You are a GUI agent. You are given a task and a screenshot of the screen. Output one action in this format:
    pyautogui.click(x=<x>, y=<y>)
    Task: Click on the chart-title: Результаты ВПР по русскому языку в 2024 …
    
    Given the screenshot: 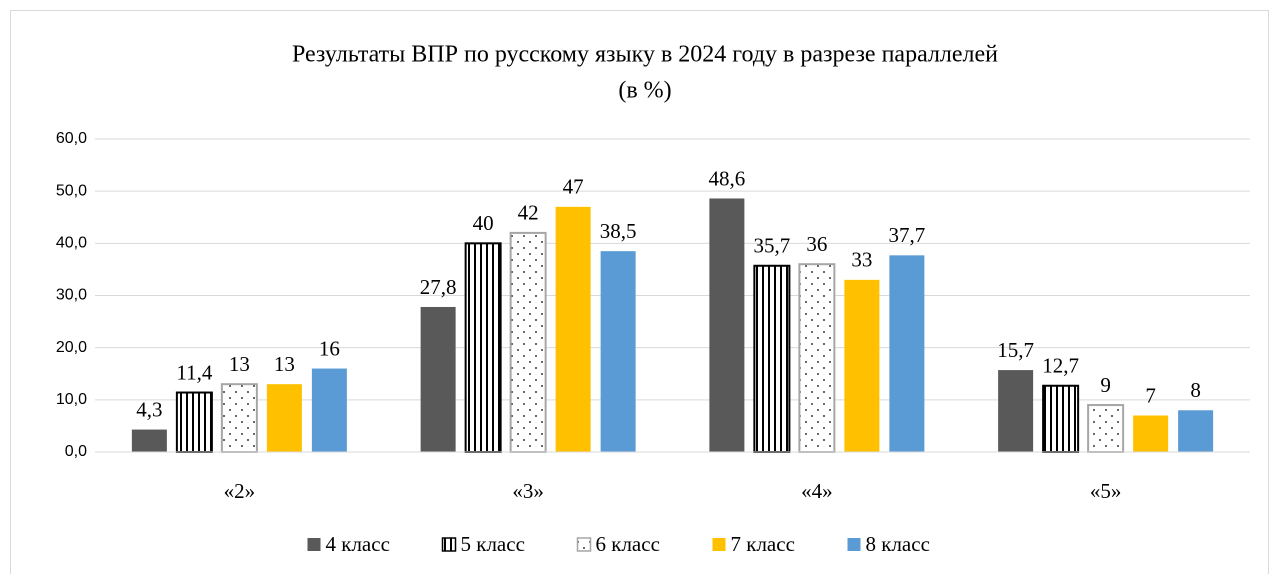 What is the action you would take?
    pyautogui.click(x=645, y=55)
    